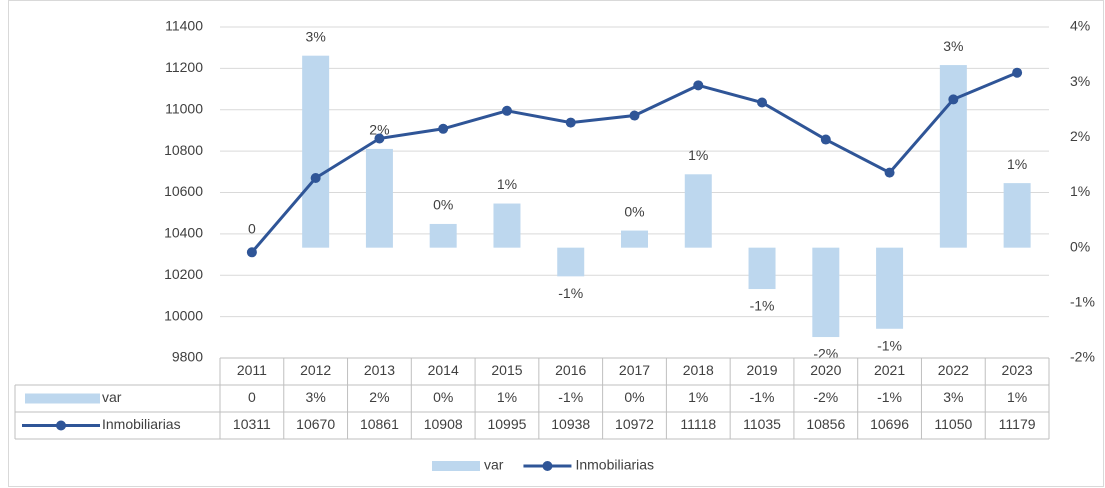 The width and height of the screenshot is (1105, 488). Describe the element at coordinates (1017, 370) in the screenshot. I see `x-tick-label: 2023` at that location.